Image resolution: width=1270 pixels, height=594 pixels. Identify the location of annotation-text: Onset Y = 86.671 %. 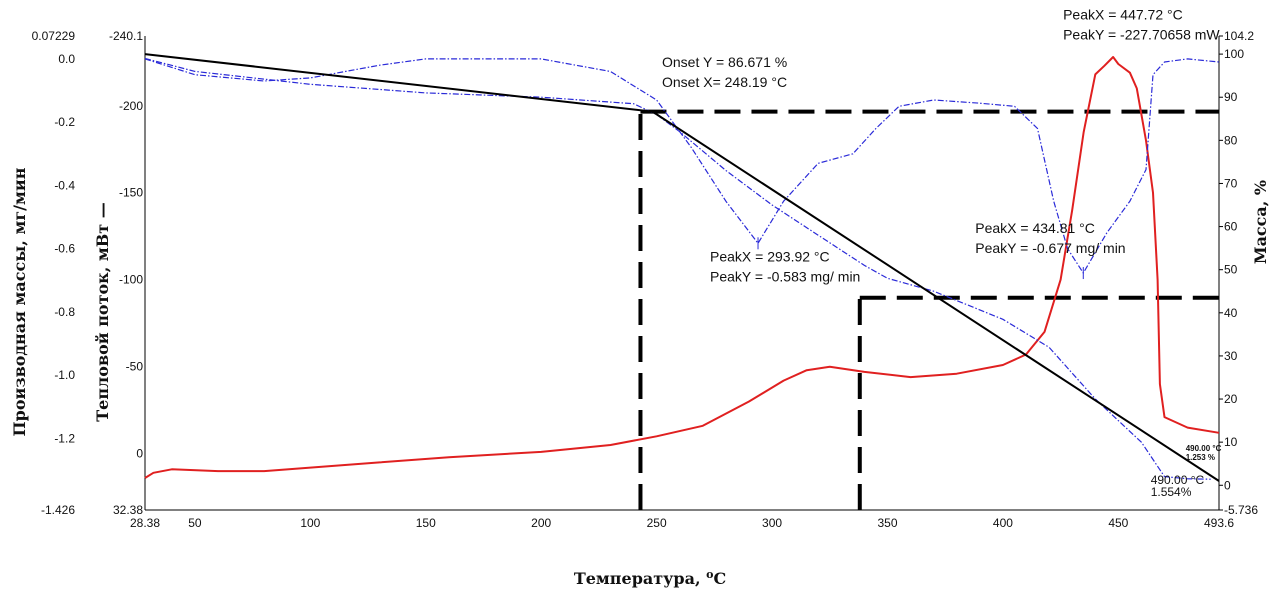
(724, 62).